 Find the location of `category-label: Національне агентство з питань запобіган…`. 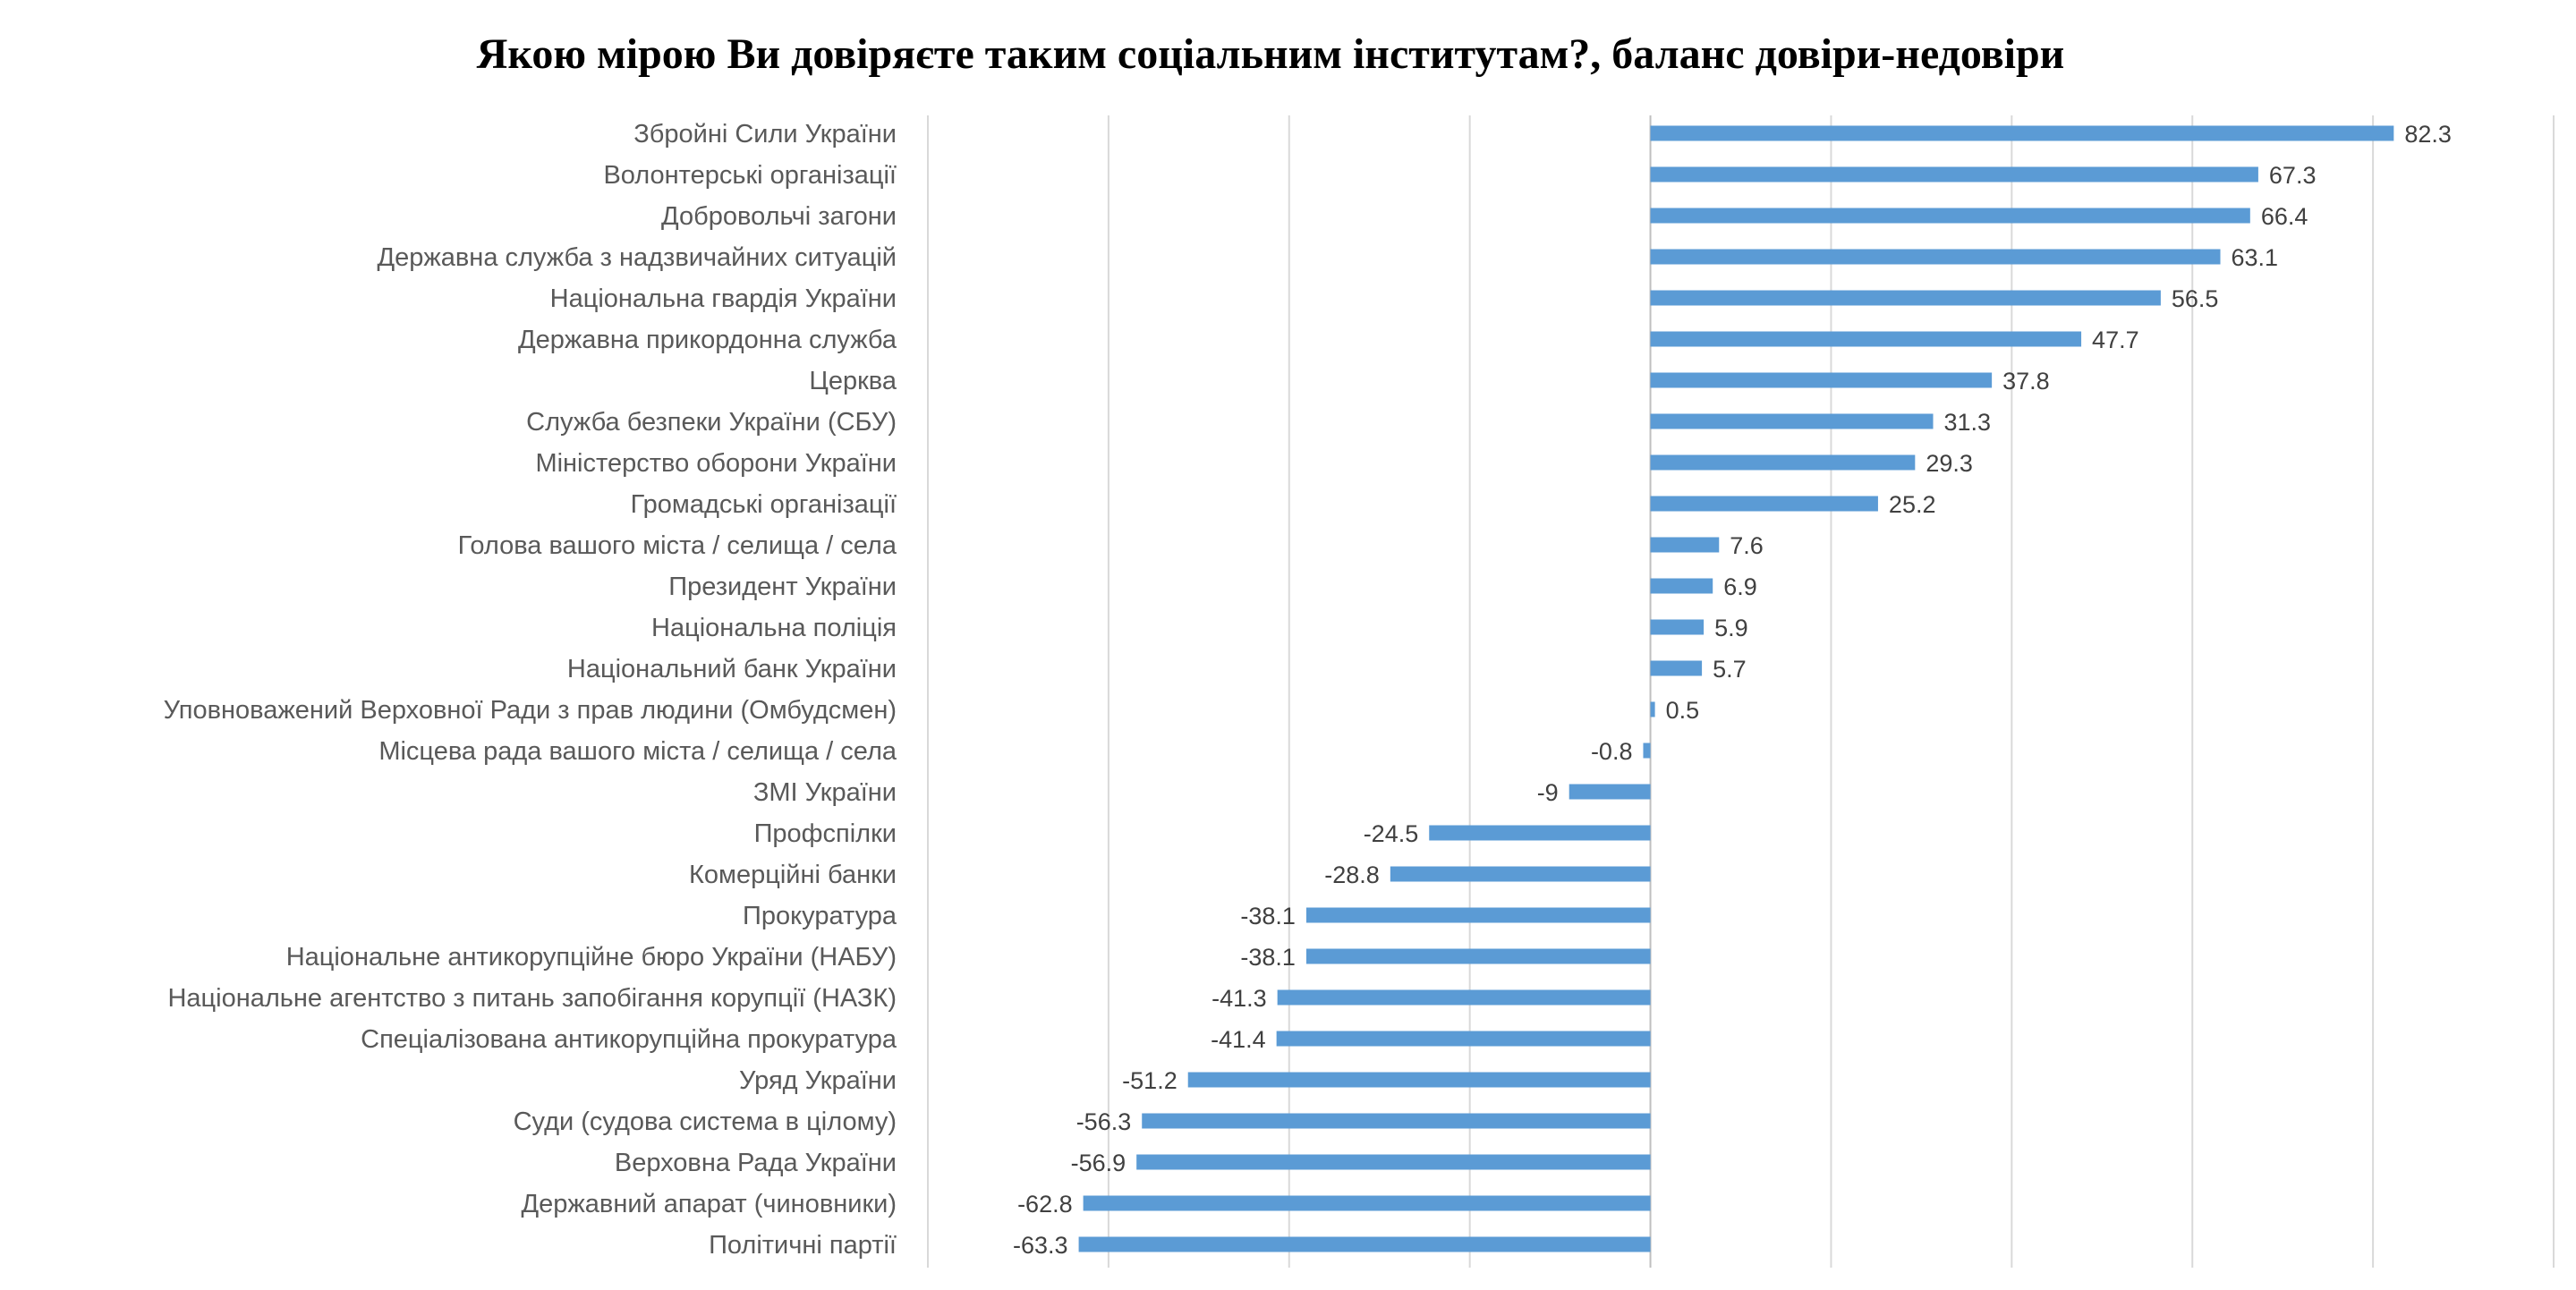

category-label: Національне агентство з питань запобіган… is located at coordinates (532, 998).